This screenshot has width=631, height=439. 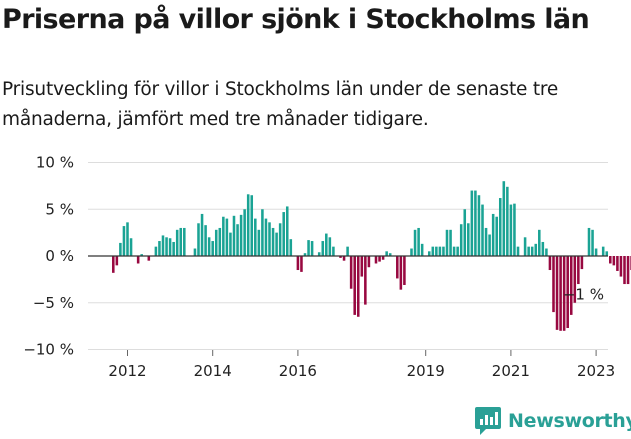 What do you see at coordinates (59, 209) in the screenshot?
I see `y-tick-label: 5 %` at bounding box center [59, 209].